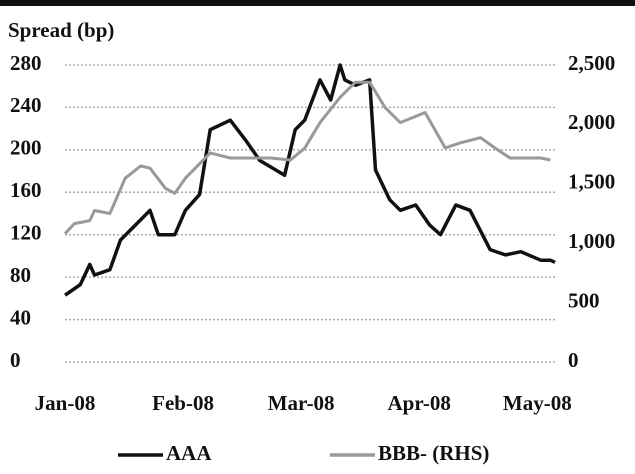 Image resolution: width=635 pixels, height=474 pixels. Describe the element at coordinates (15, 360) in the screenshot. I see `y-tick-label: 0` at that location.